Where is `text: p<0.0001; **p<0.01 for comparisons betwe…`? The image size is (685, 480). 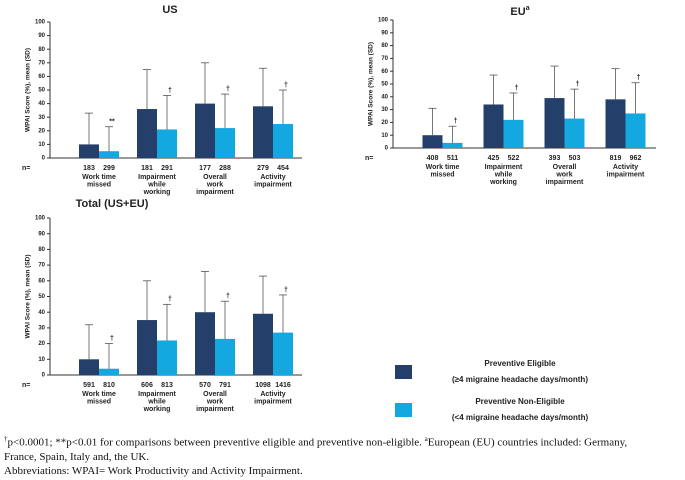 text: p<0.0001; **p<0.01 for comparisons betwe… is located at coordinates (216, 442).